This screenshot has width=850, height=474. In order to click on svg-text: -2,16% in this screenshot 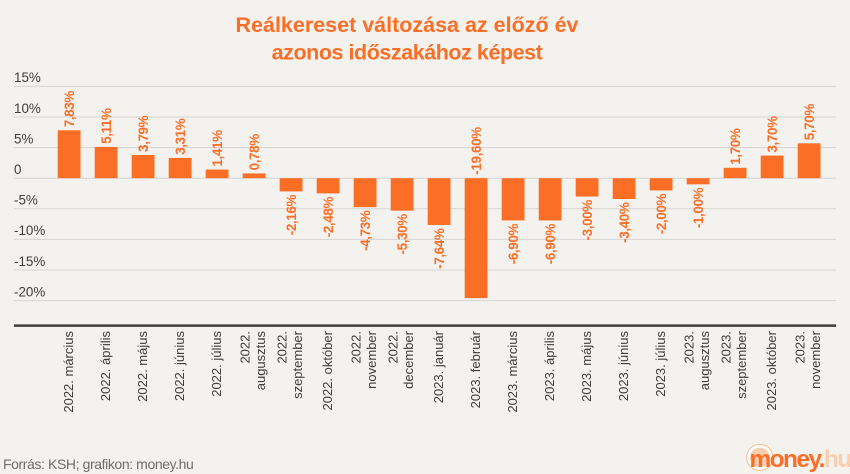, I will do `click(291, 215)`.